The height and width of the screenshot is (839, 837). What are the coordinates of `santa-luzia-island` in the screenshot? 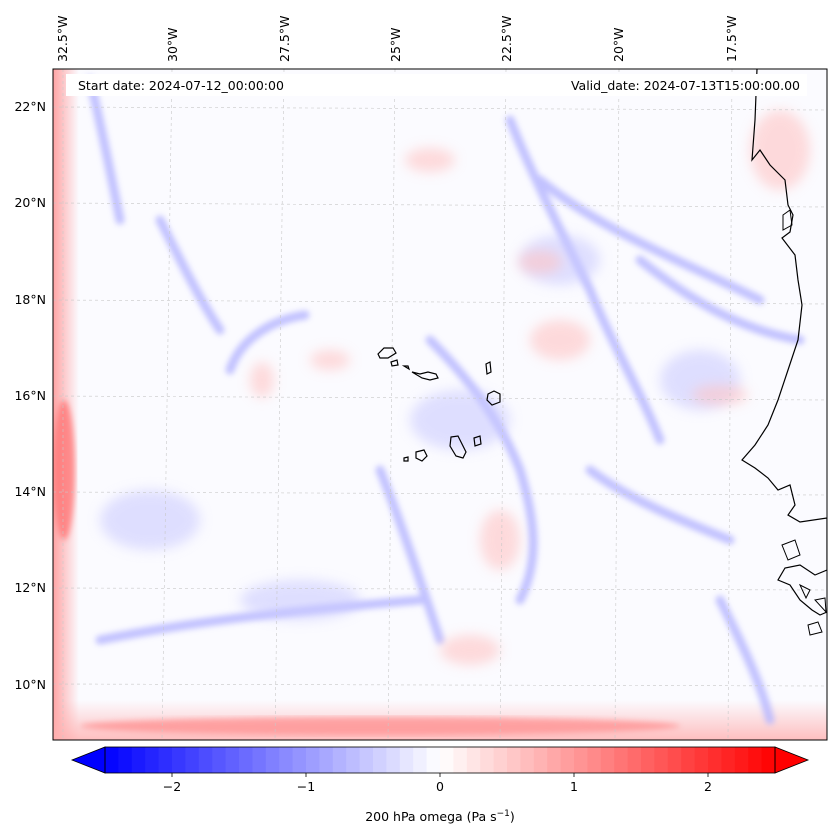 It's located at (406, 368).